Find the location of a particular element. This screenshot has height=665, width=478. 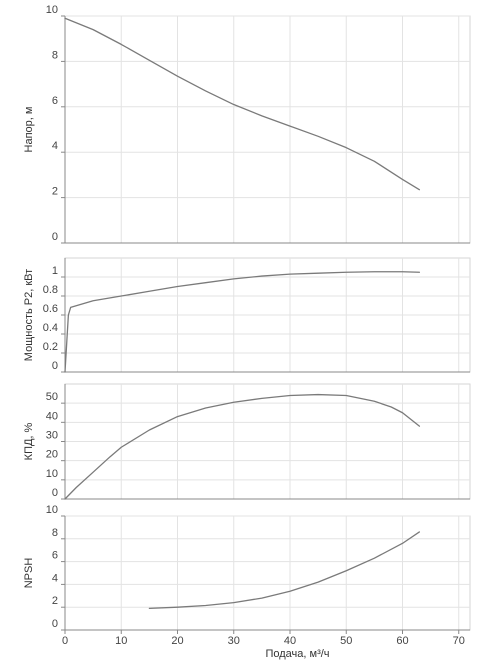

x-tick-label: 30 is located at coordinates (234, 641).